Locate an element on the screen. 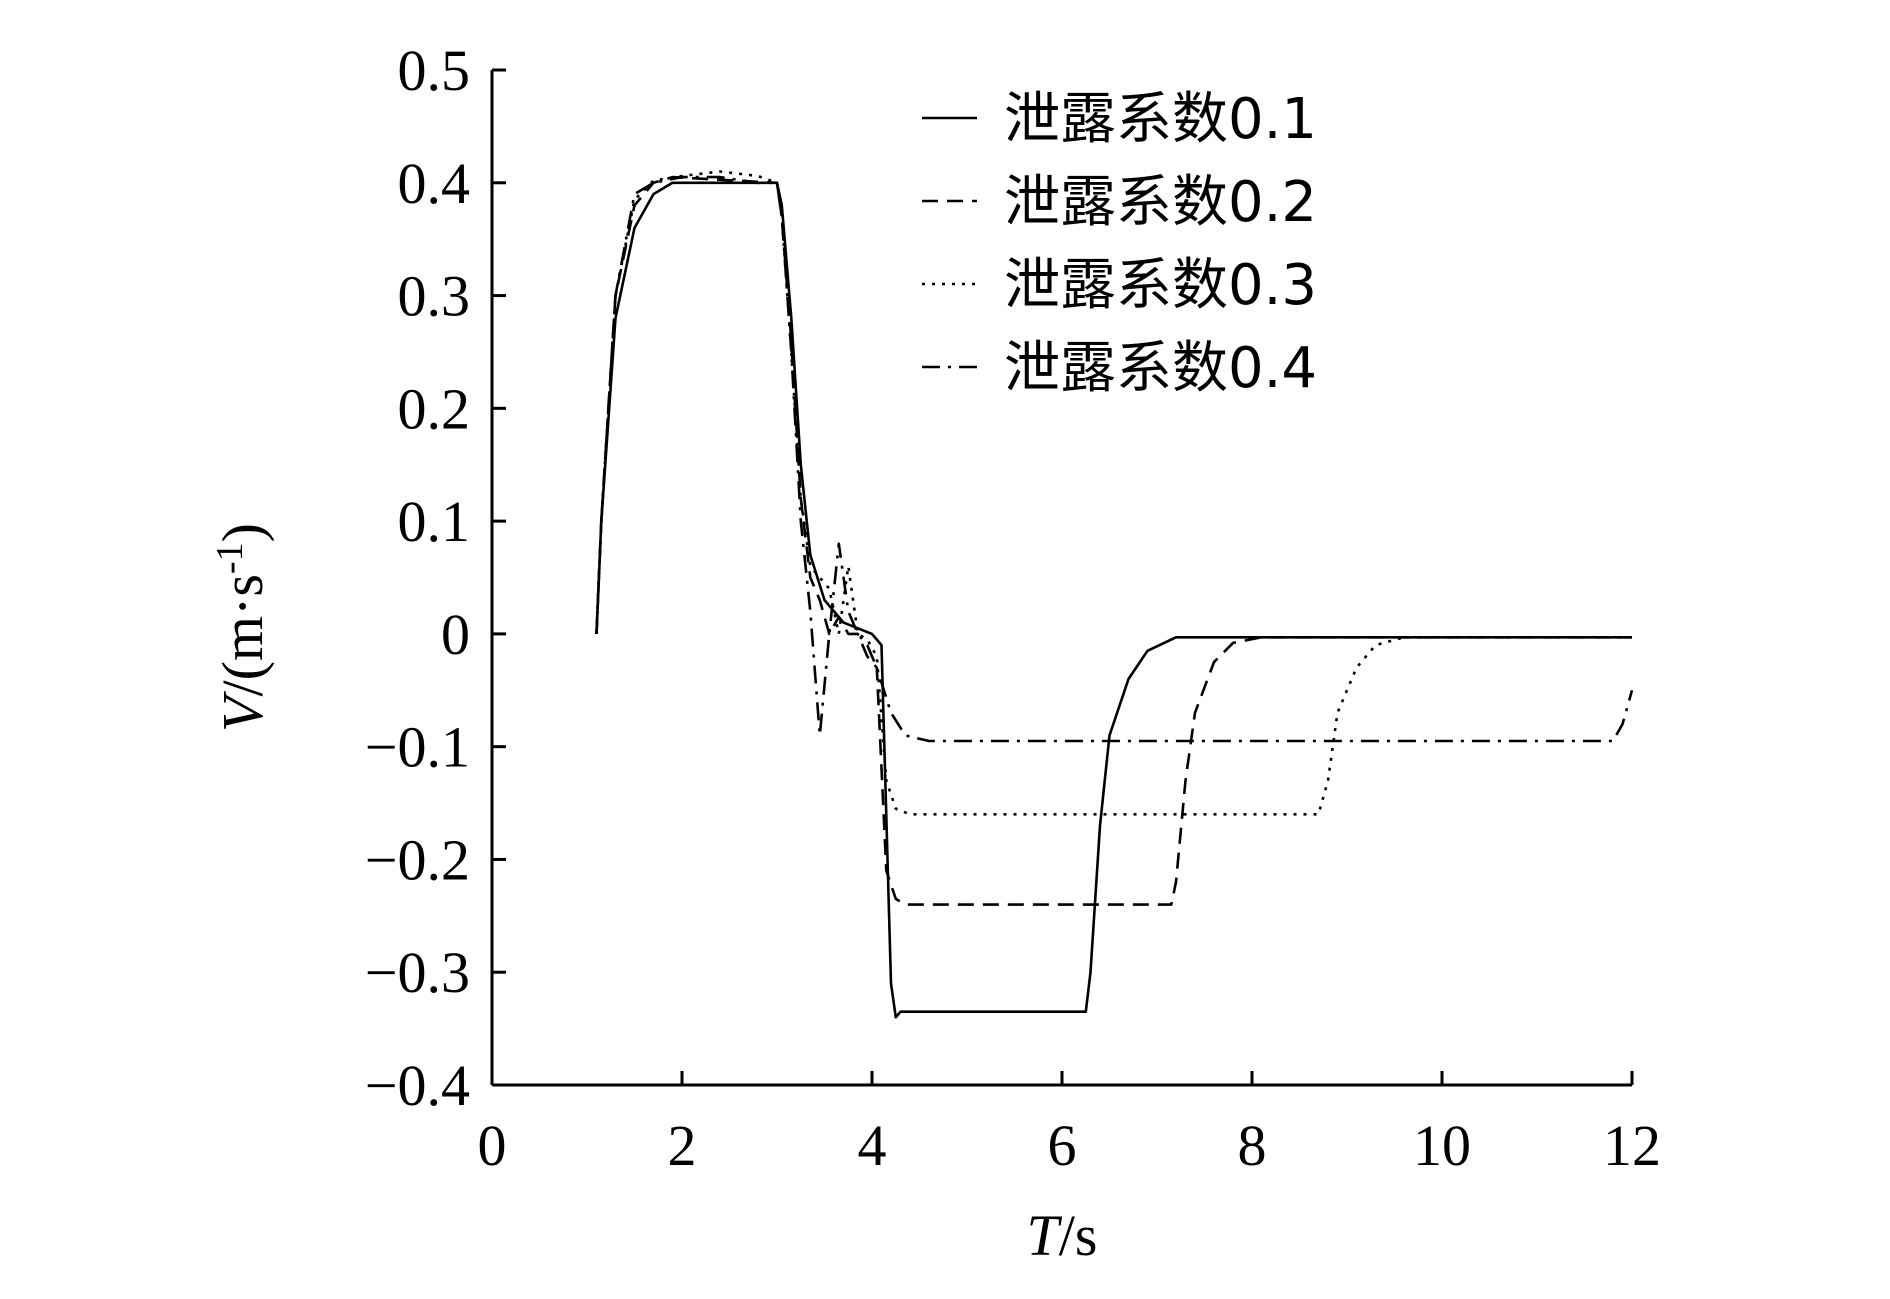  x-tick-label: 8 is located at coordinates (1252, 1145).